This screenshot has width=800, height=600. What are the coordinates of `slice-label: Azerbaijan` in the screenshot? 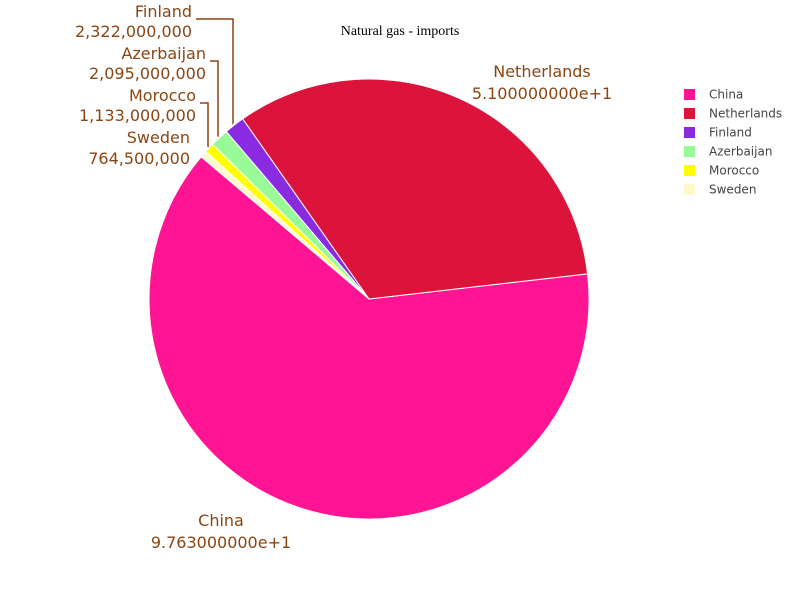 It's located at (163, 53).